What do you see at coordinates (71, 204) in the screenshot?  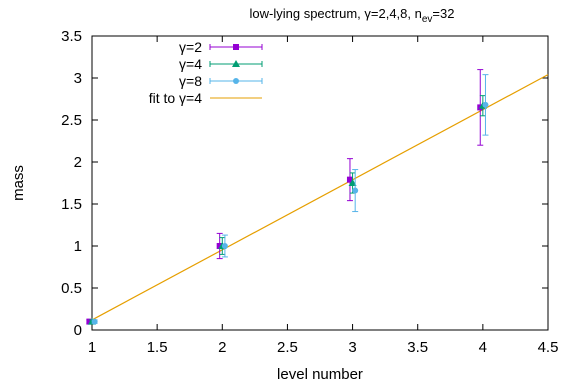 I see `y-tick-label: 1.5` at bounding box center [71, 204].